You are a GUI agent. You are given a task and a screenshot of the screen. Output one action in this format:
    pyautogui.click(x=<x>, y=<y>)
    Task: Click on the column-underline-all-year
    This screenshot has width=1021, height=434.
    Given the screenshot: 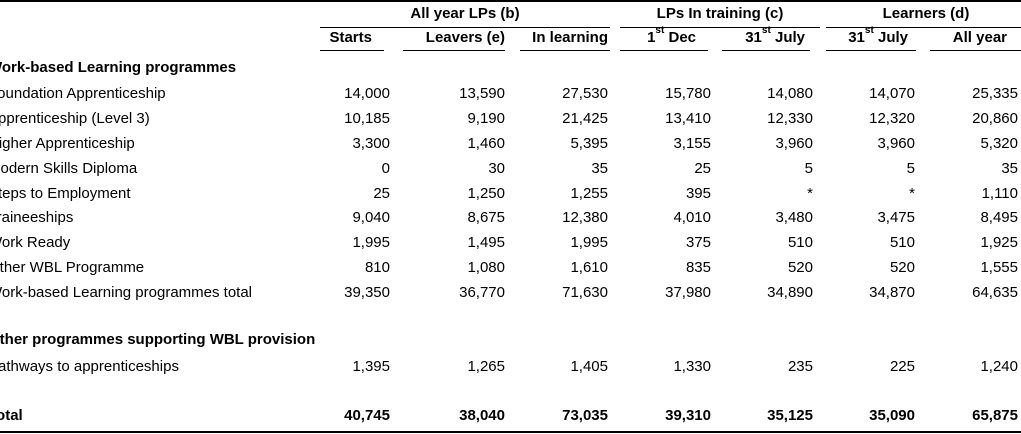 What is the action you would take?
    pyautogui.click(x=975, y=50)
    